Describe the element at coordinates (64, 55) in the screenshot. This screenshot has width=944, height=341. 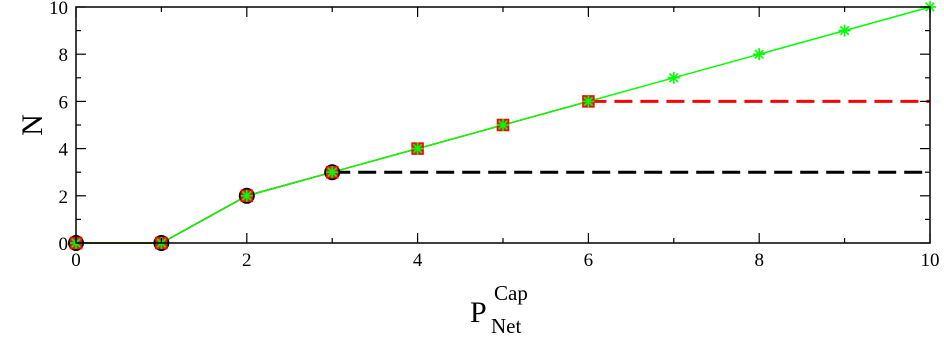
I see `y-tick-label: 8` at that location.